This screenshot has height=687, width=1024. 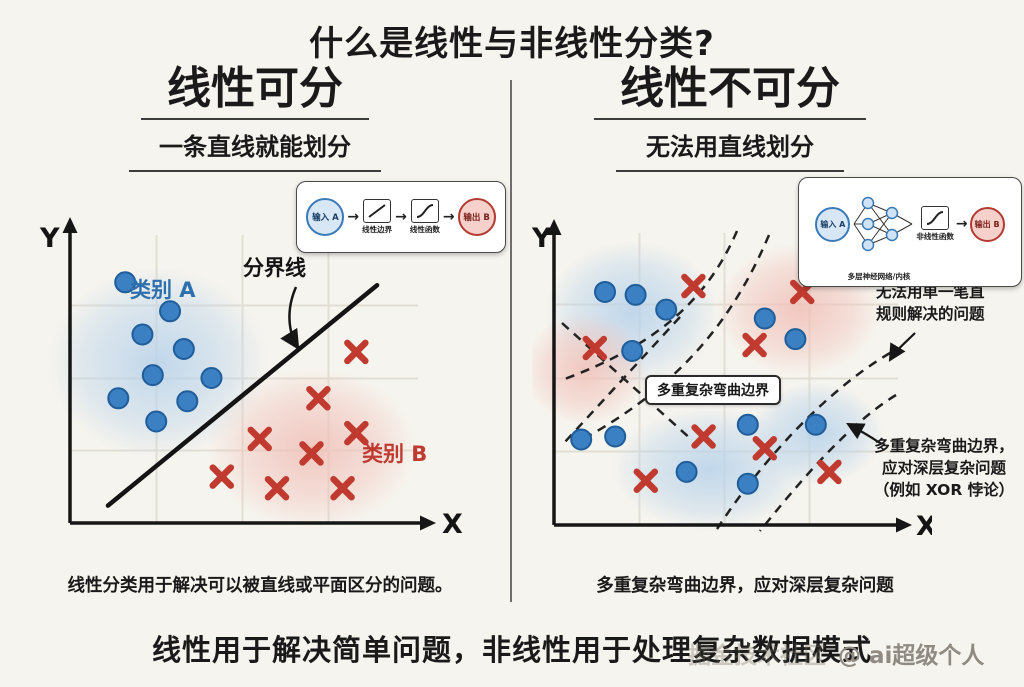 What do you see at coordinates (395, 454) in the screenshot?
I see `class-b-label: 类别 B` at bounding box center [395, 454].